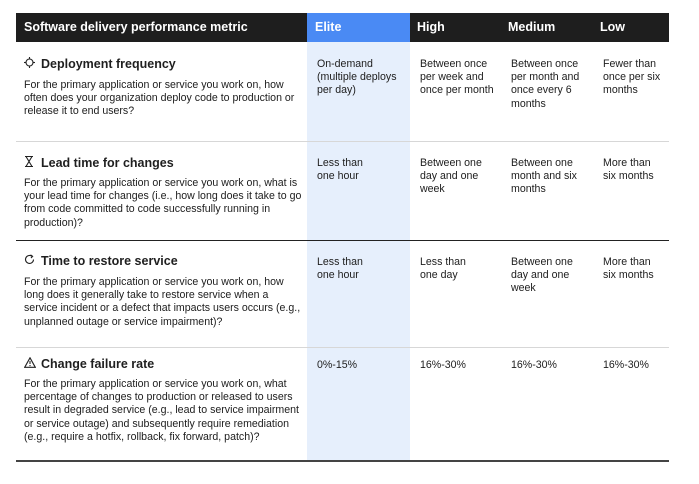 This screenshot has width=699, height=484. Describe the element at coordinates (136, 27) in the screenshot. I see `header-metric: Software delivery performance metric` at that location.